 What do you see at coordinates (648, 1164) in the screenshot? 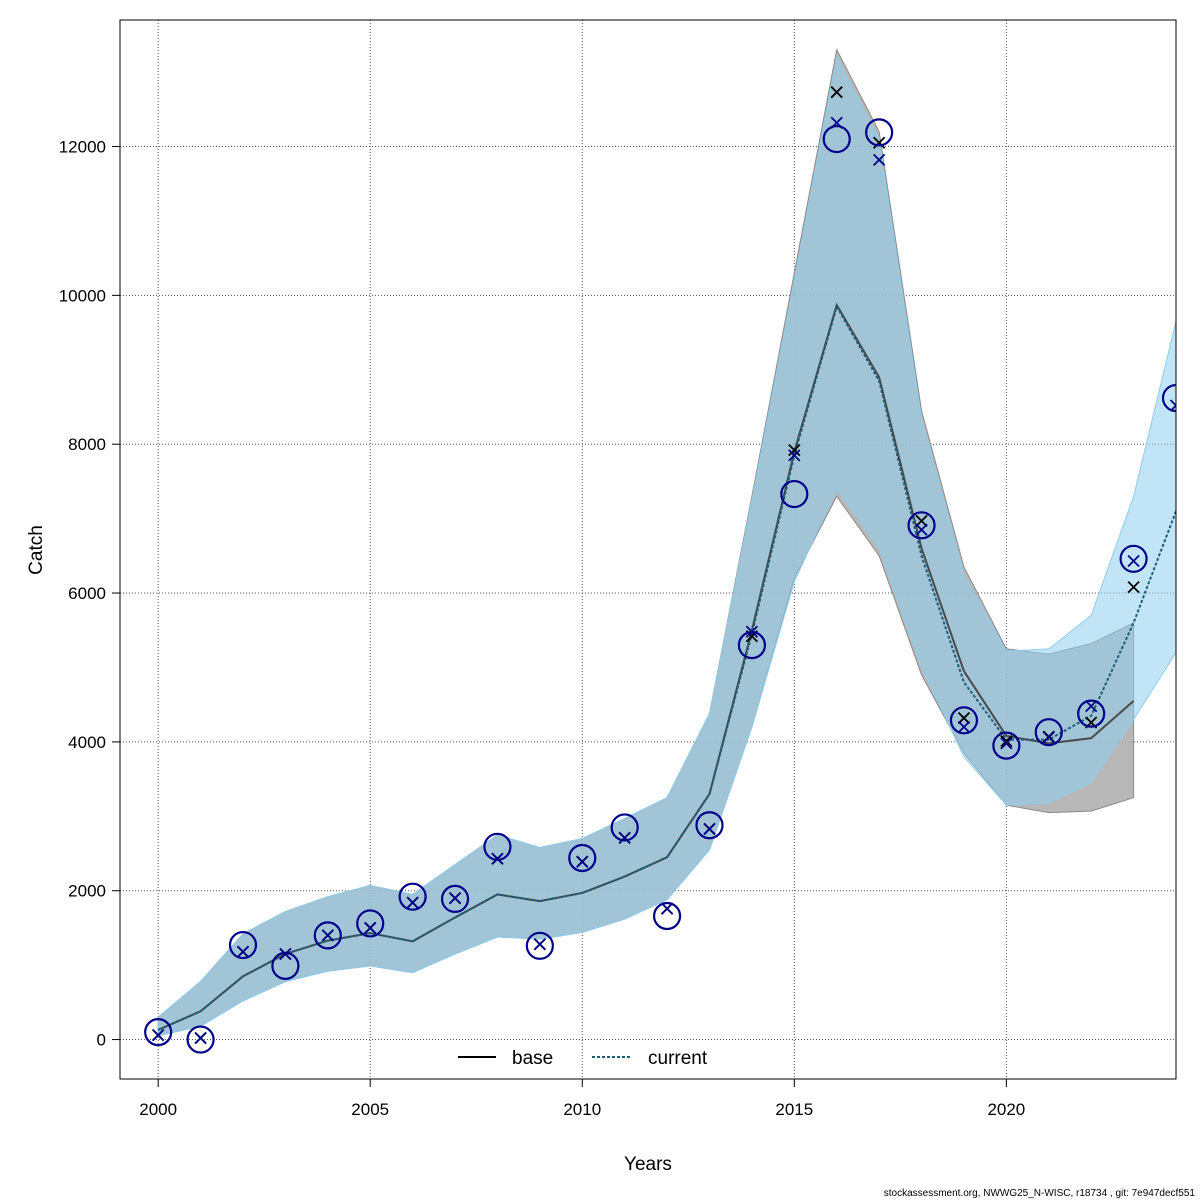
I see `x-axis-title: Years` at bounding box center [648, 1164].